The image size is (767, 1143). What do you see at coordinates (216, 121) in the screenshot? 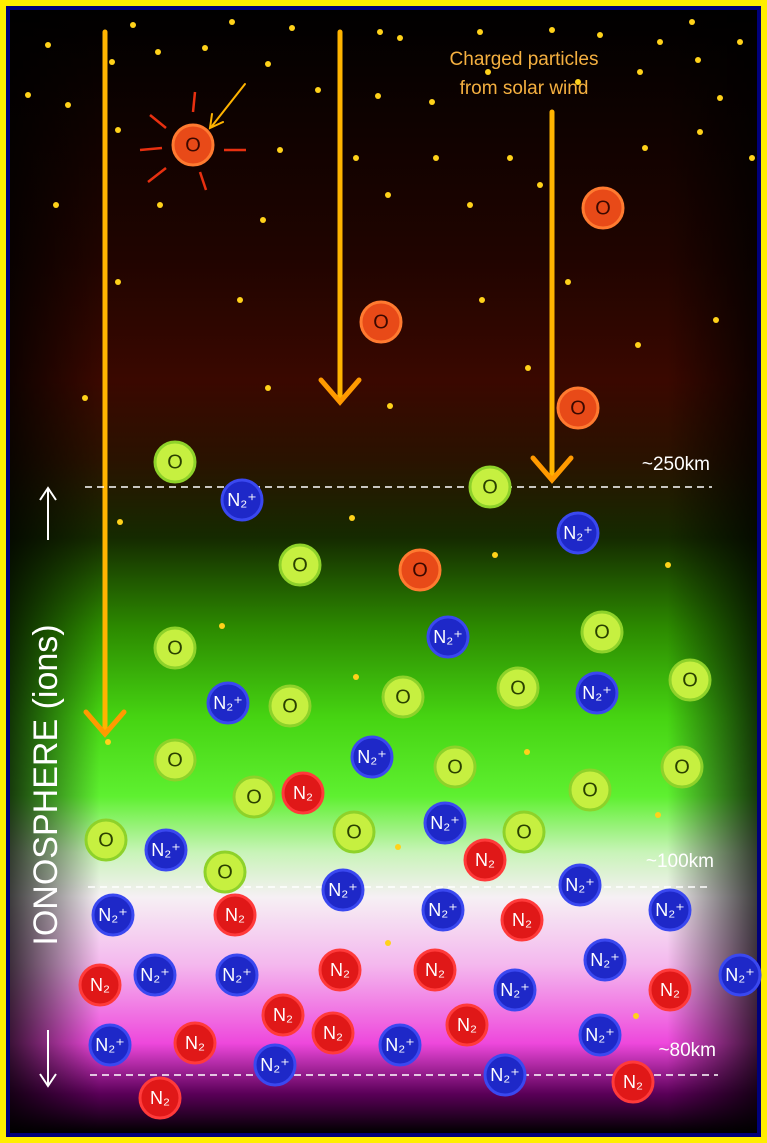
I see `pointer-head` at bounding box center [216, 121].